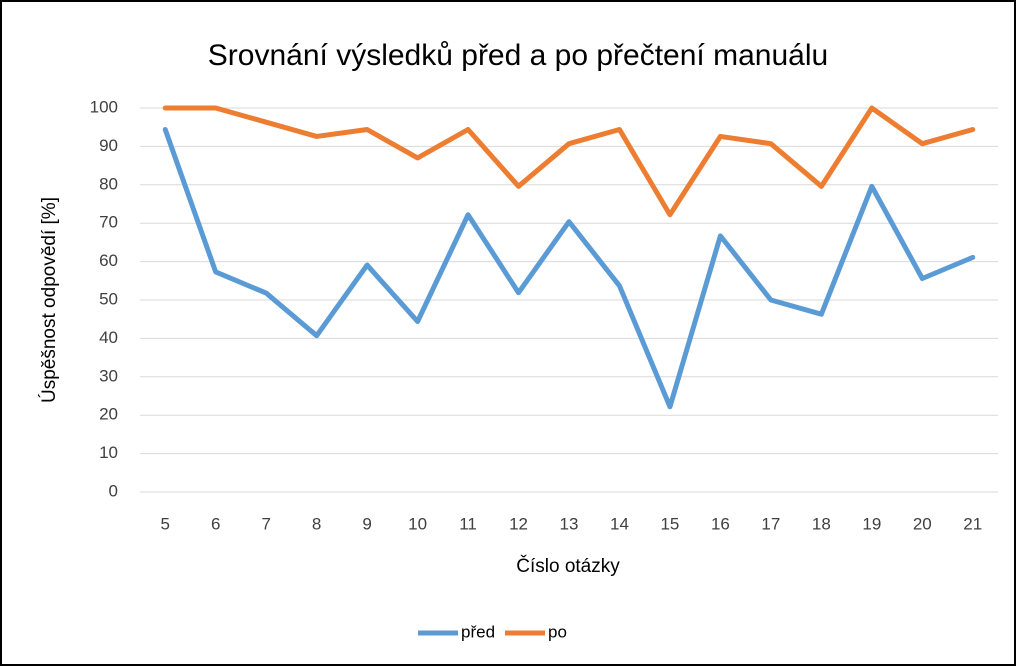 This screenshot has width=1016, height=666. What do you see at coordinates (108, 452) in the screenshot?
I see `y-tick-label: 10` at bounding box center [108, 452].